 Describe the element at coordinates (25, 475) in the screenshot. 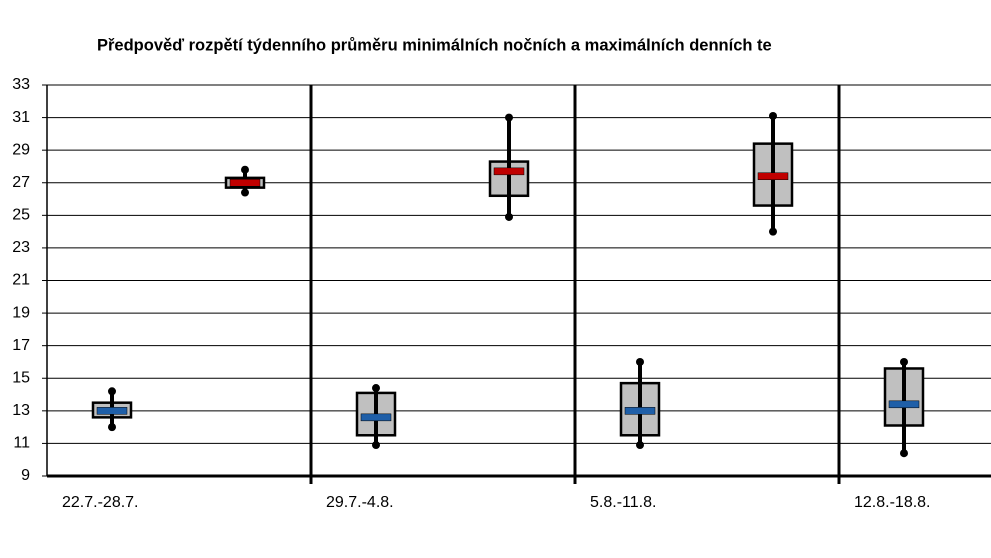

I see `y-tick-label: 9` at that location.